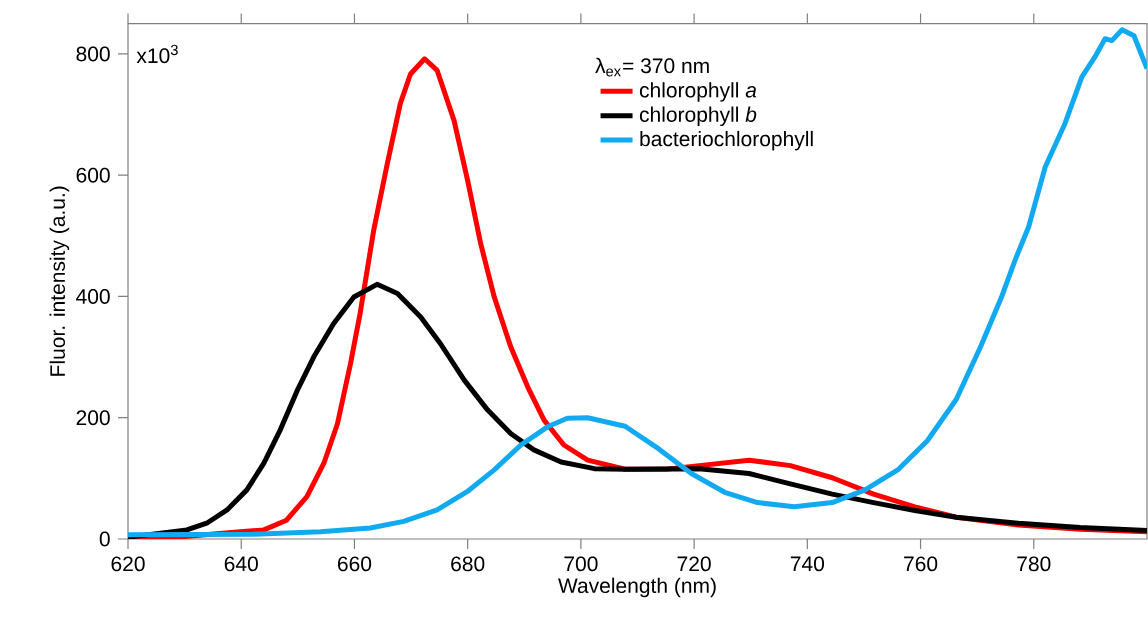 The image size is (1148, 621). I want to click on x-tick-label: 680, so click(468, 564).